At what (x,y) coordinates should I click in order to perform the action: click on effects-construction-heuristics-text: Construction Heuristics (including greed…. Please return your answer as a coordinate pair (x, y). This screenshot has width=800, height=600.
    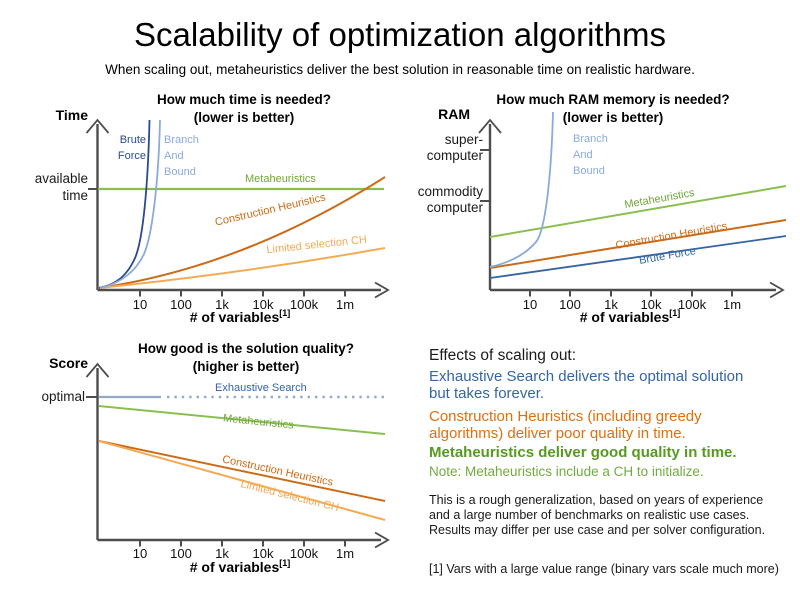
    Looking at the image, I should click on (611, 425).